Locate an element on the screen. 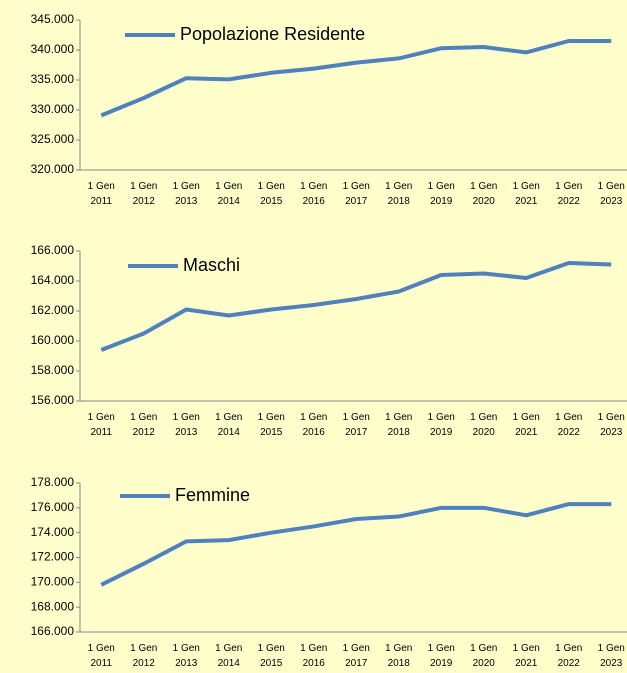 This screenshot has height=673, width=627. y-tick-label: 340.000 is located at coordinates (53, 49).